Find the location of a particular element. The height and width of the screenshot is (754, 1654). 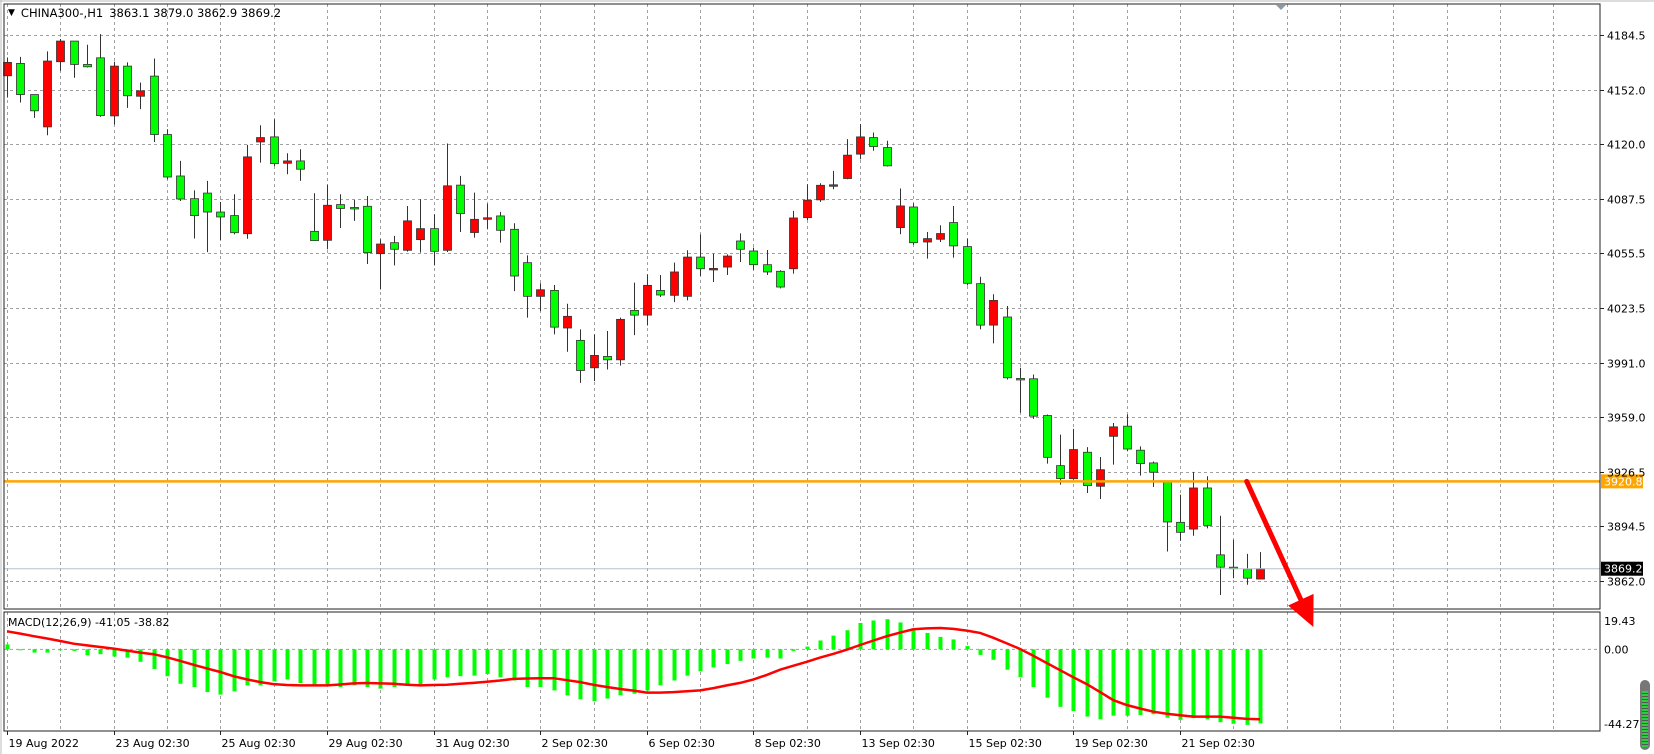

chart-shift-marker-icon is located at coordinates (1281, 7).